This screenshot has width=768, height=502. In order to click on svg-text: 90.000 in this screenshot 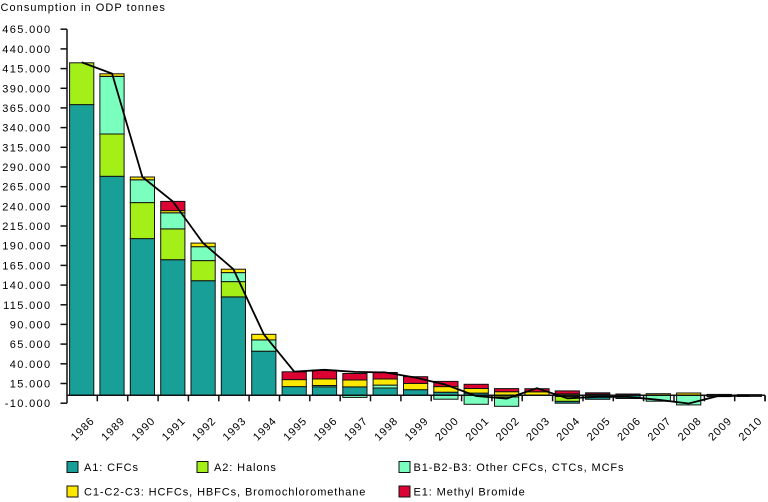, I will do `click(31, 325)`.